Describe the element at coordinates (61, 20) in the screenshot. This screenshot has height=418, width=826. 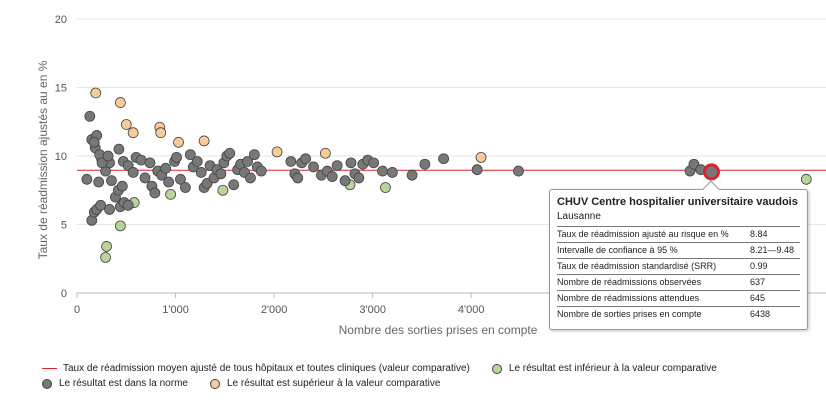
I see `y-tick-label: 20` at that location.